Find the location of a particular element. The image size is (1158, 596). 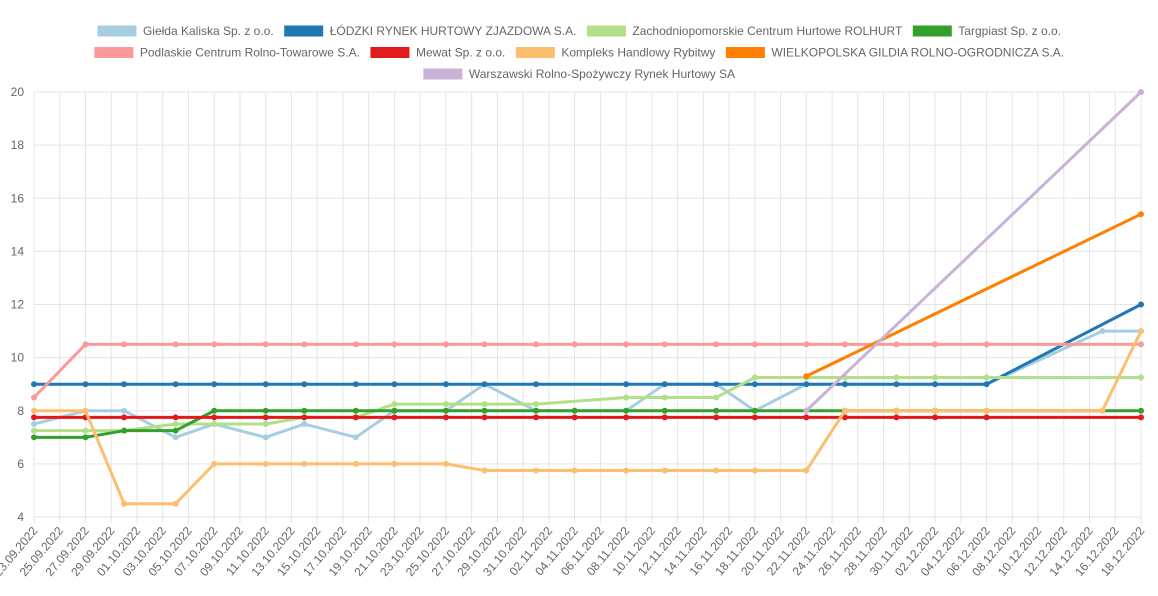

legend-label: Podlaskie Centrum Rolno-Towarowe S.A. is located at coordinates (250, 53).